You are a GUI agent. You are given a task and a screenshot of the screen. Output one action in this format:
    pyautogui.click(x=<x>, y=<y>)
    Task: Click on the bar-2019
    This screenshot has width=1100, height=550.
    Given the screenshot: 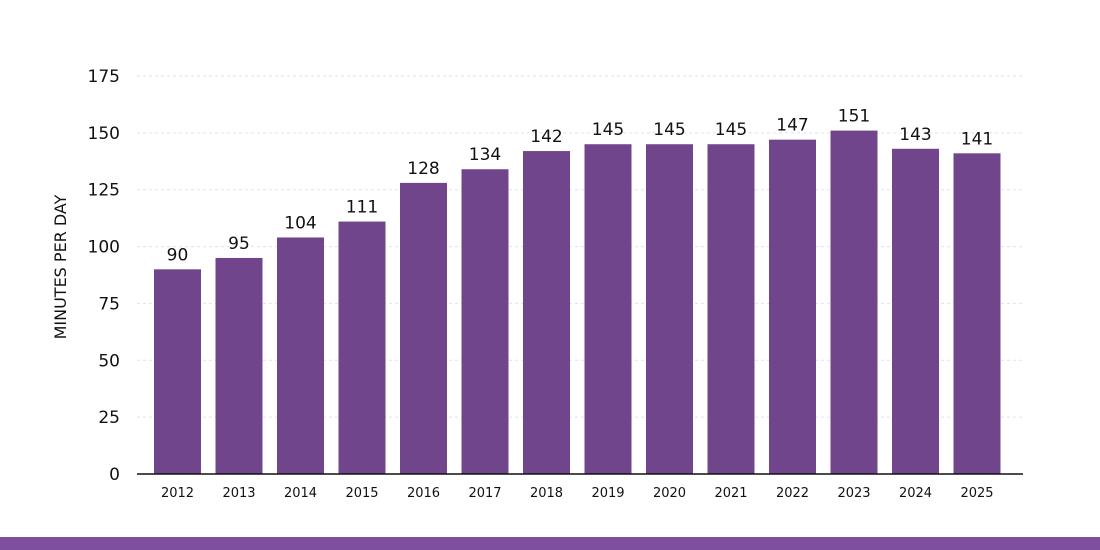 What is the action you would take?
    pyautogui.click(x=608, y=309)
    